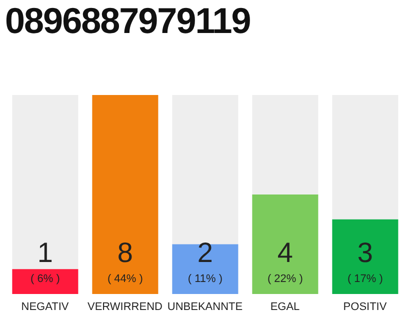 This screenshot has width=410, height=320. I want to click on data-label: 3, so click(365, 252).